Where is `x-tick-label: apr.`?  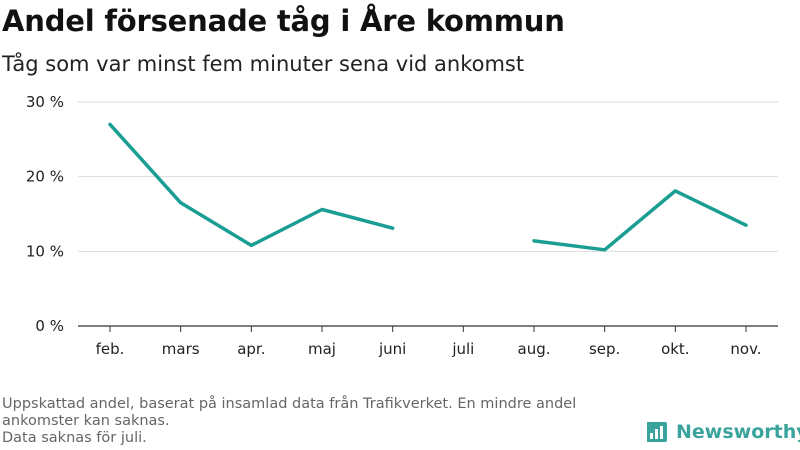 x-tick-label: apr. is located at coordinates (251, 349).